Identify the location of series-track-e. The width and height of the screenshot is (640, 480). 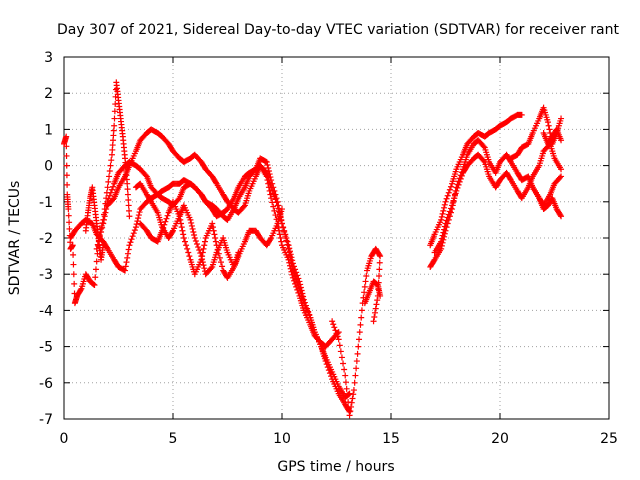
(189, 239).